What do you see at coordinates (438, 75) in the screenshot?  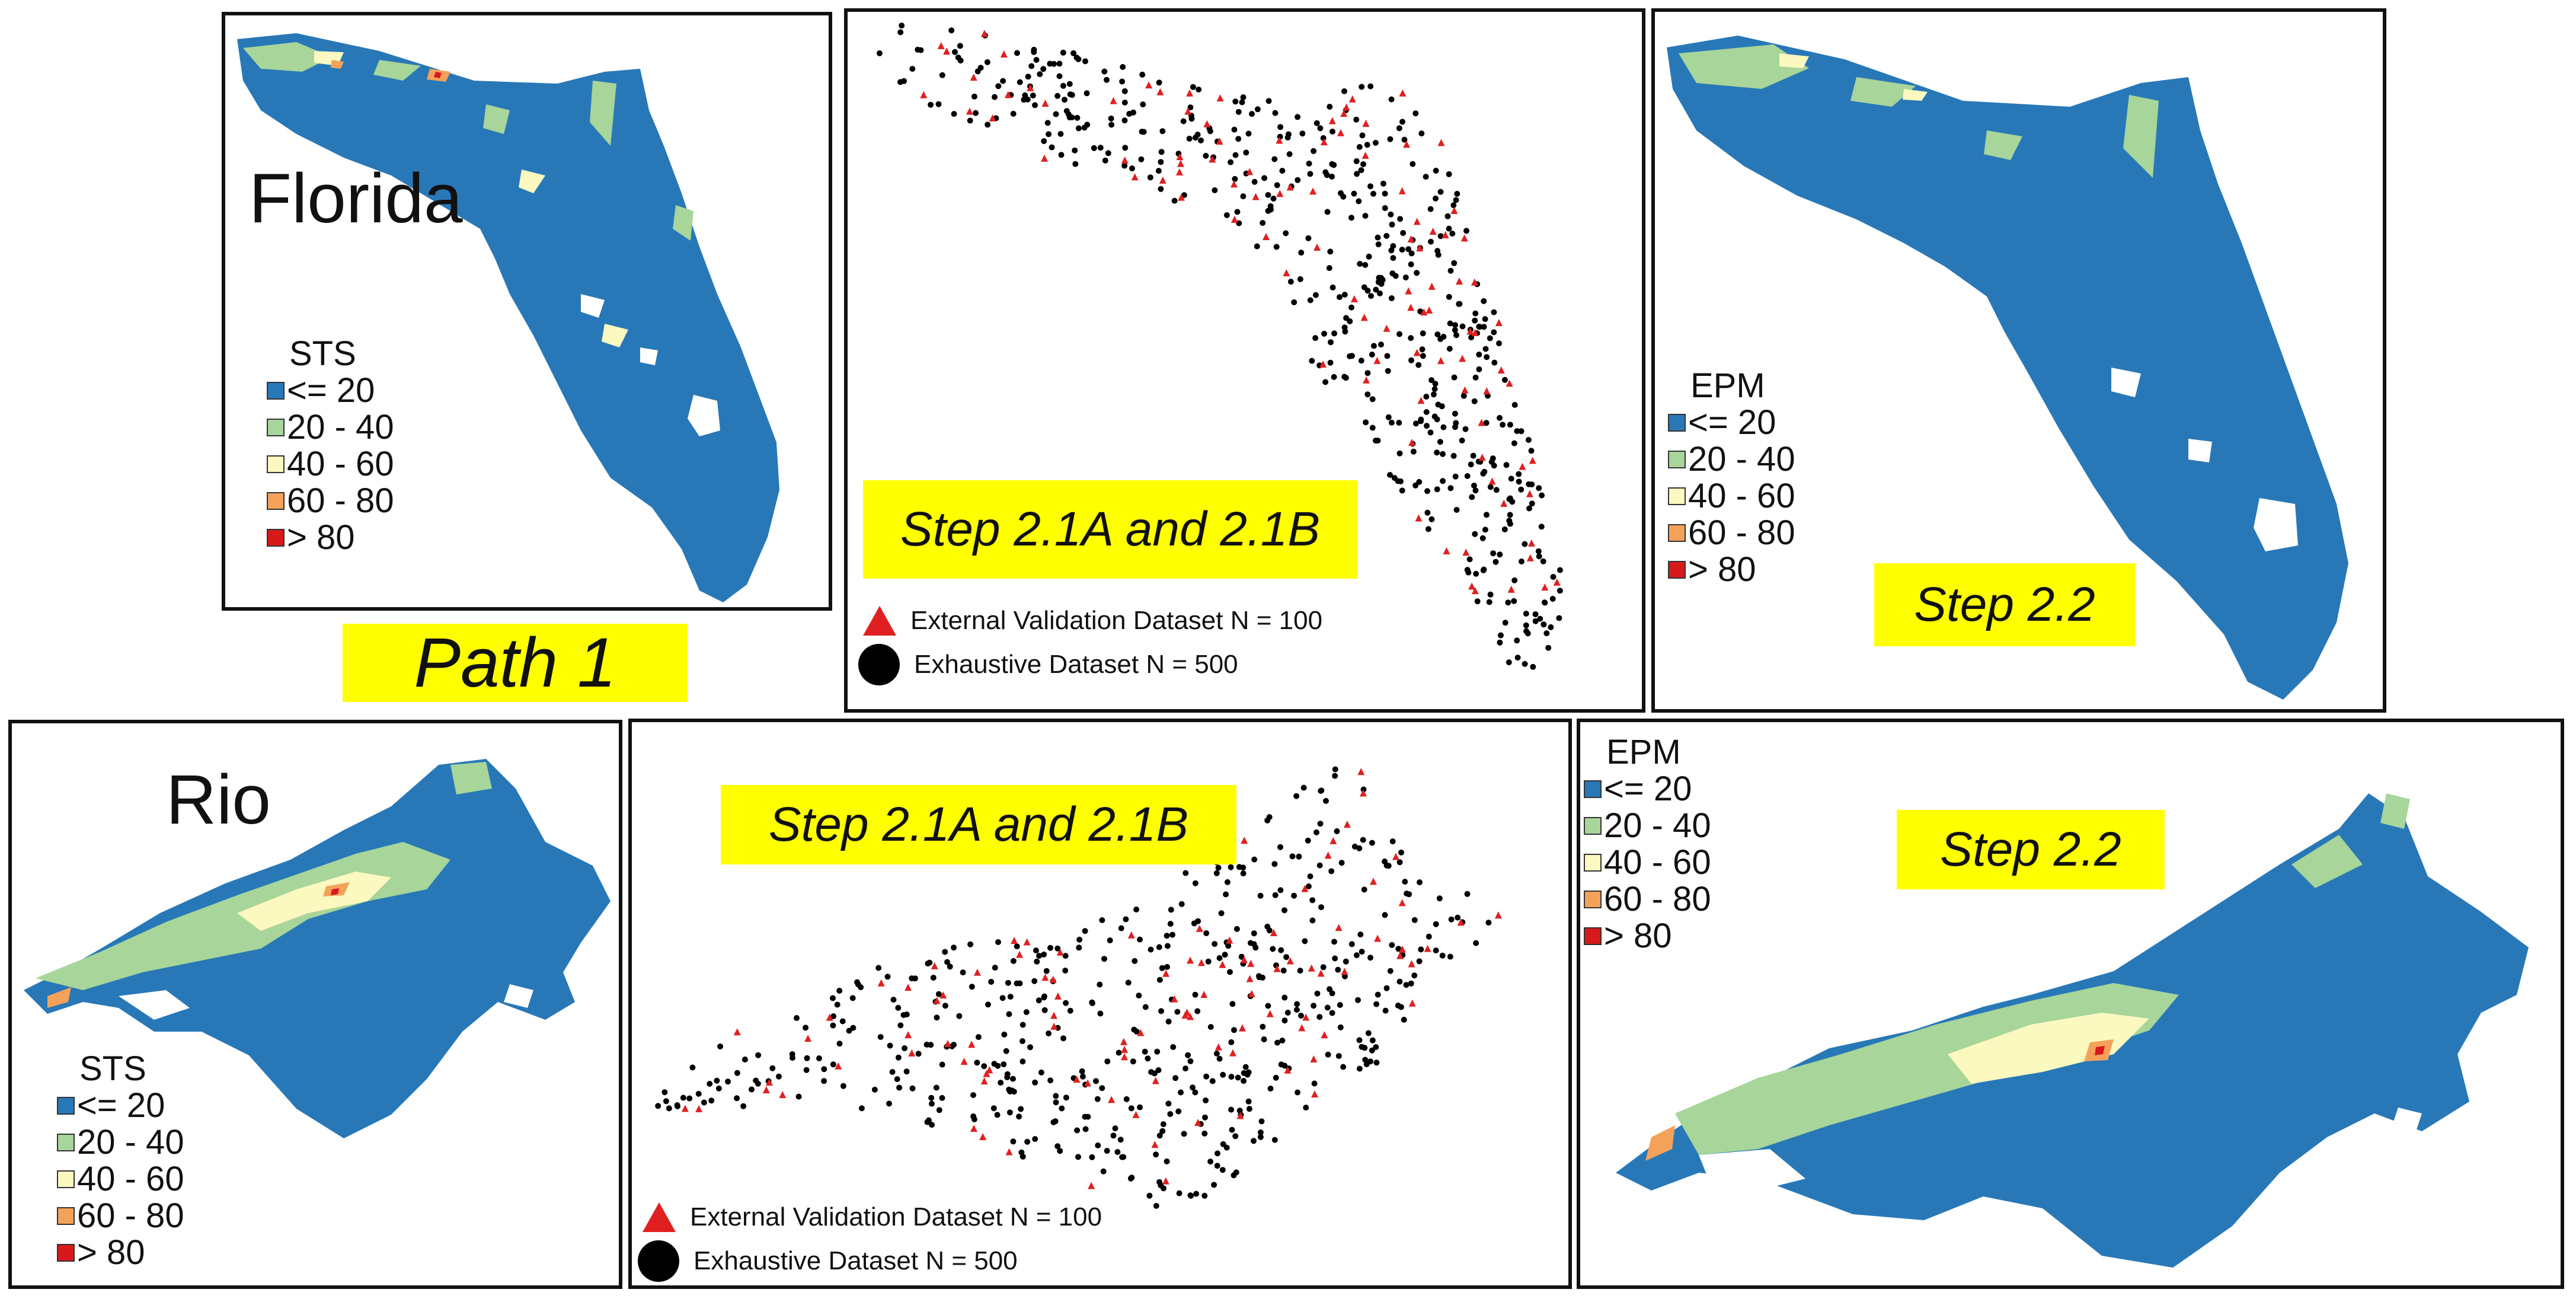 I see `florida-class5-patches` at bounding box center [438, 75].